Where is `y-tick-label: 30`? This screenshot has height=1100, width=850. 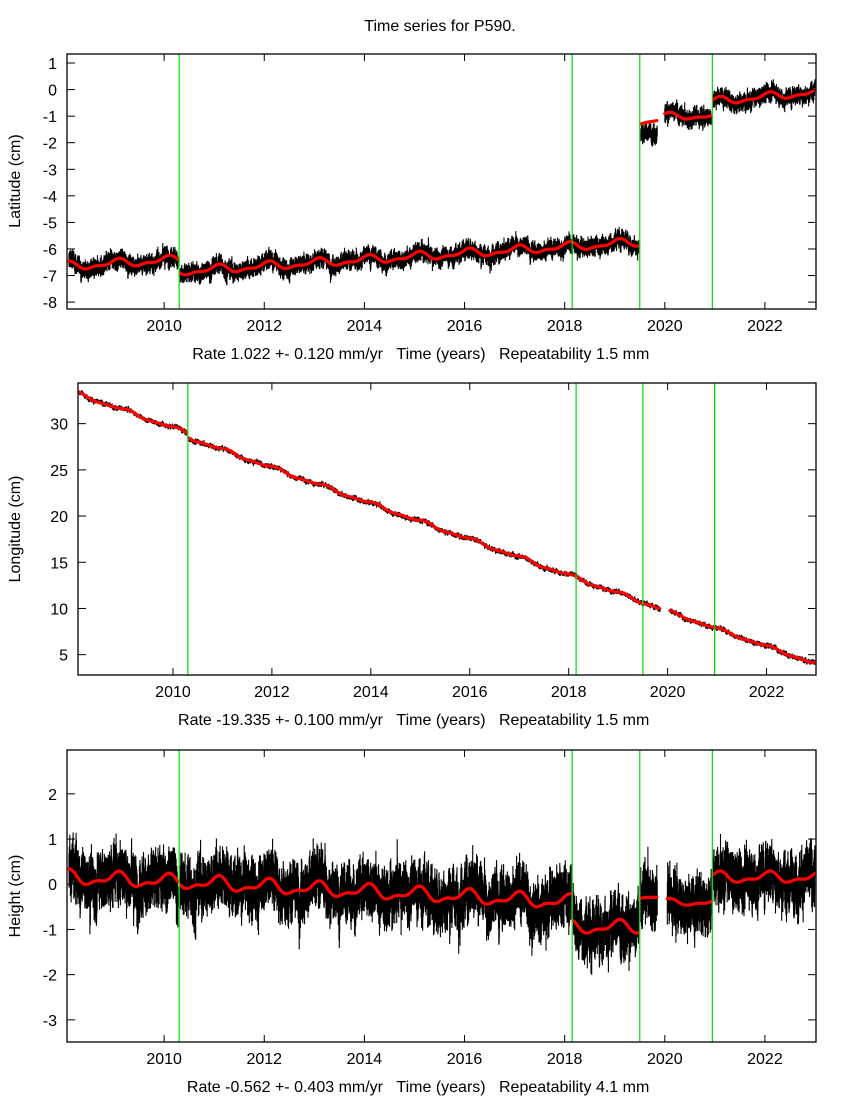 y-tick-label: 30 is located at coordinates (59, 425).